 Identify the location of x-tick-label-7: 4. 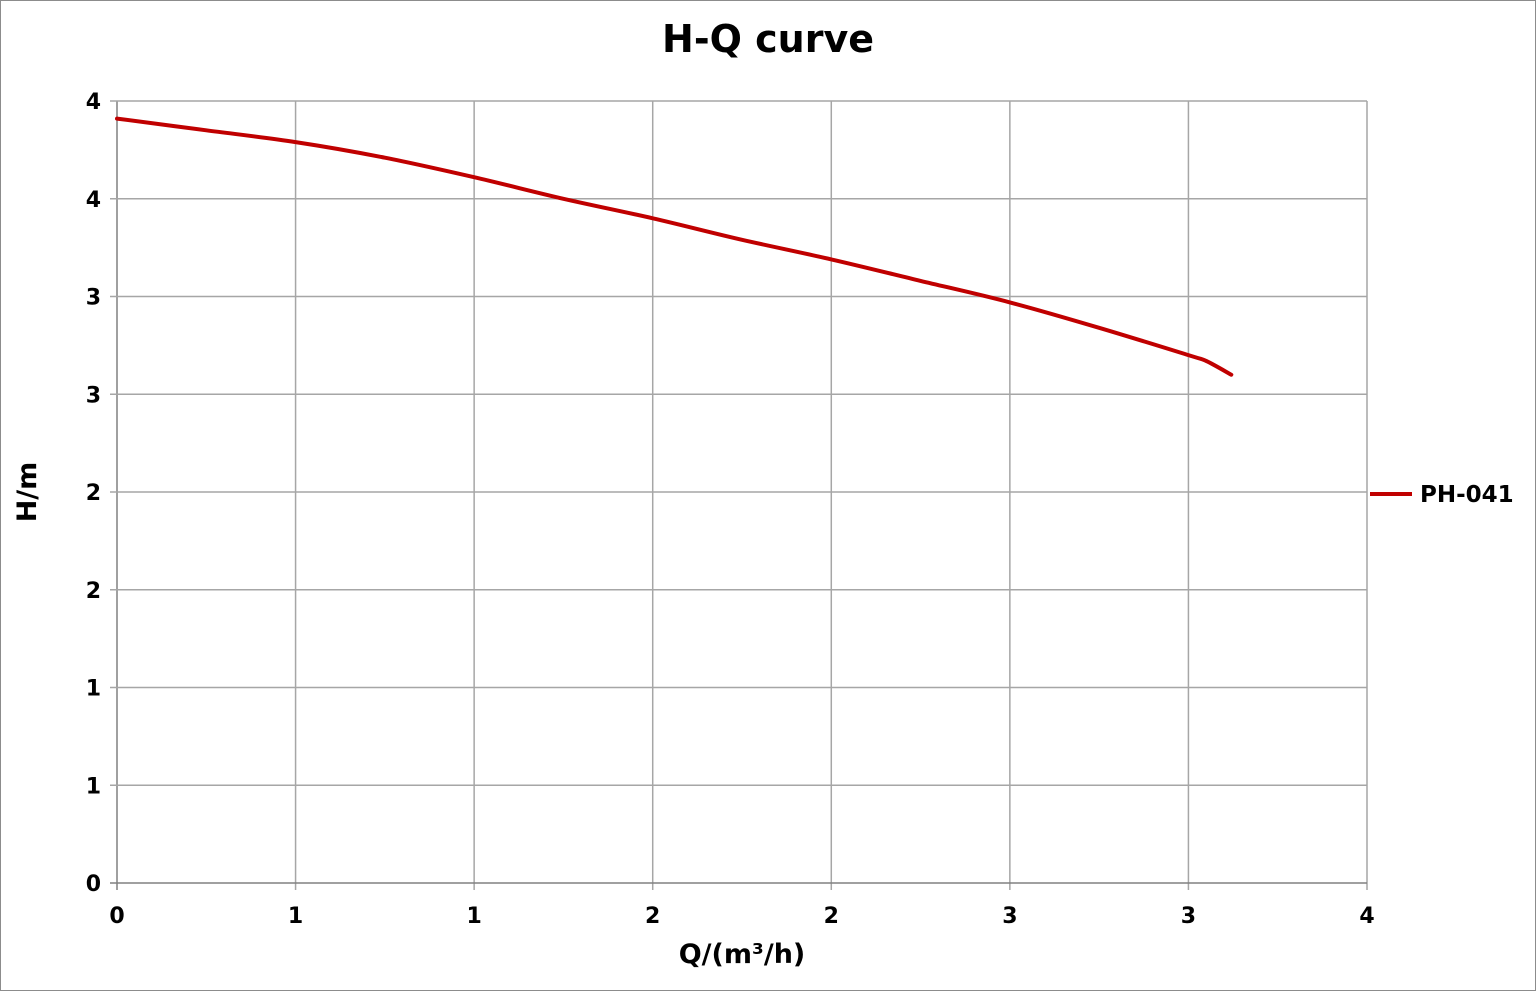
(1366, 916).